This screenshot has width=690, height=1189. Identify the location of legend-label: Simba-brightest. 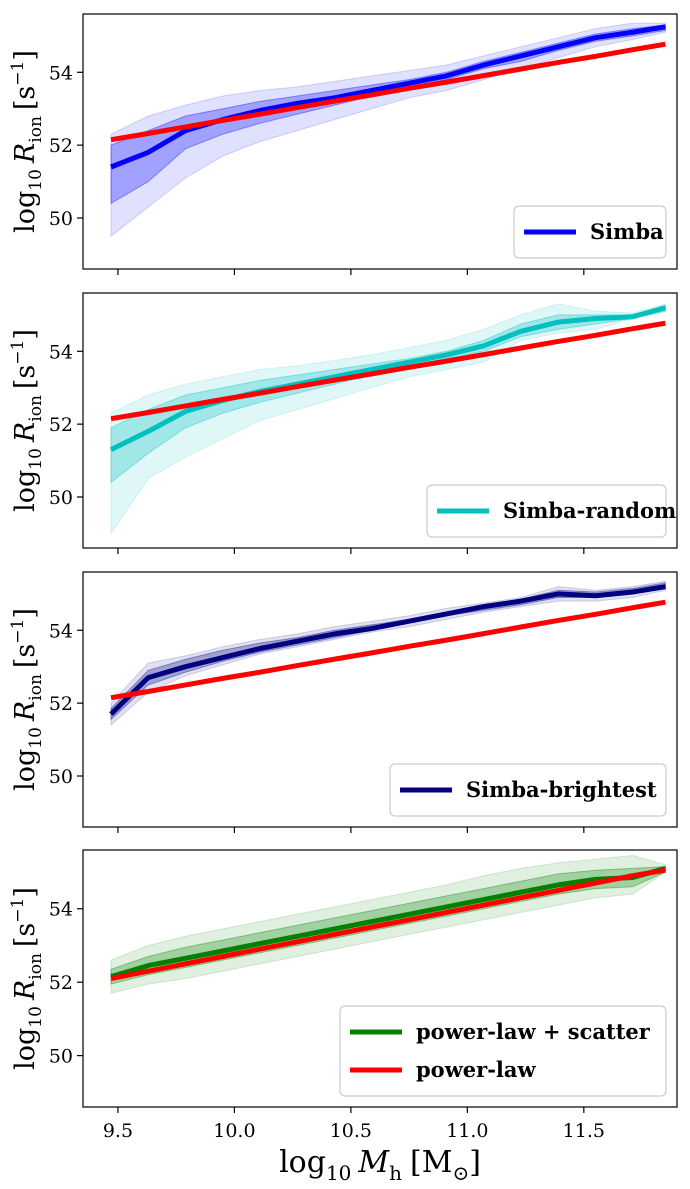
(561, 789).